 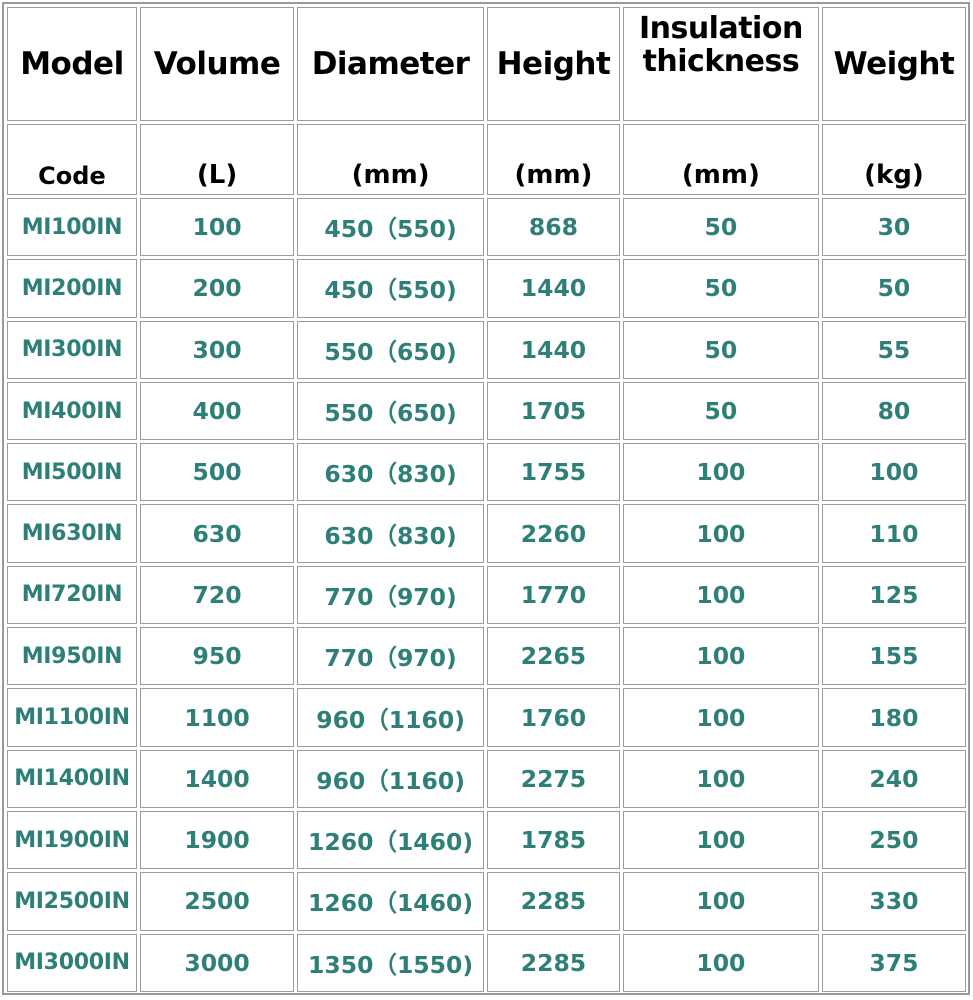 I want to click on cell-model: MI1900IN, so click(x=72, y=840).